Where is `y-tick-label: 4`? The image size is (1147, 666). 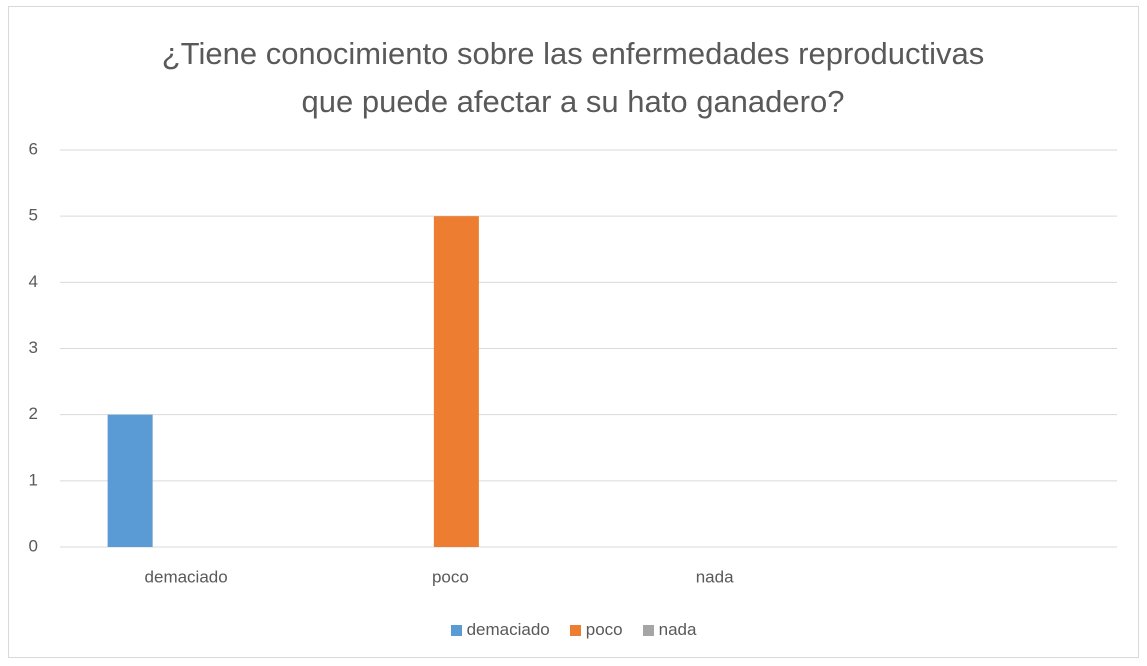 y-tick-label: 4 is located at coordinates (33, 281).